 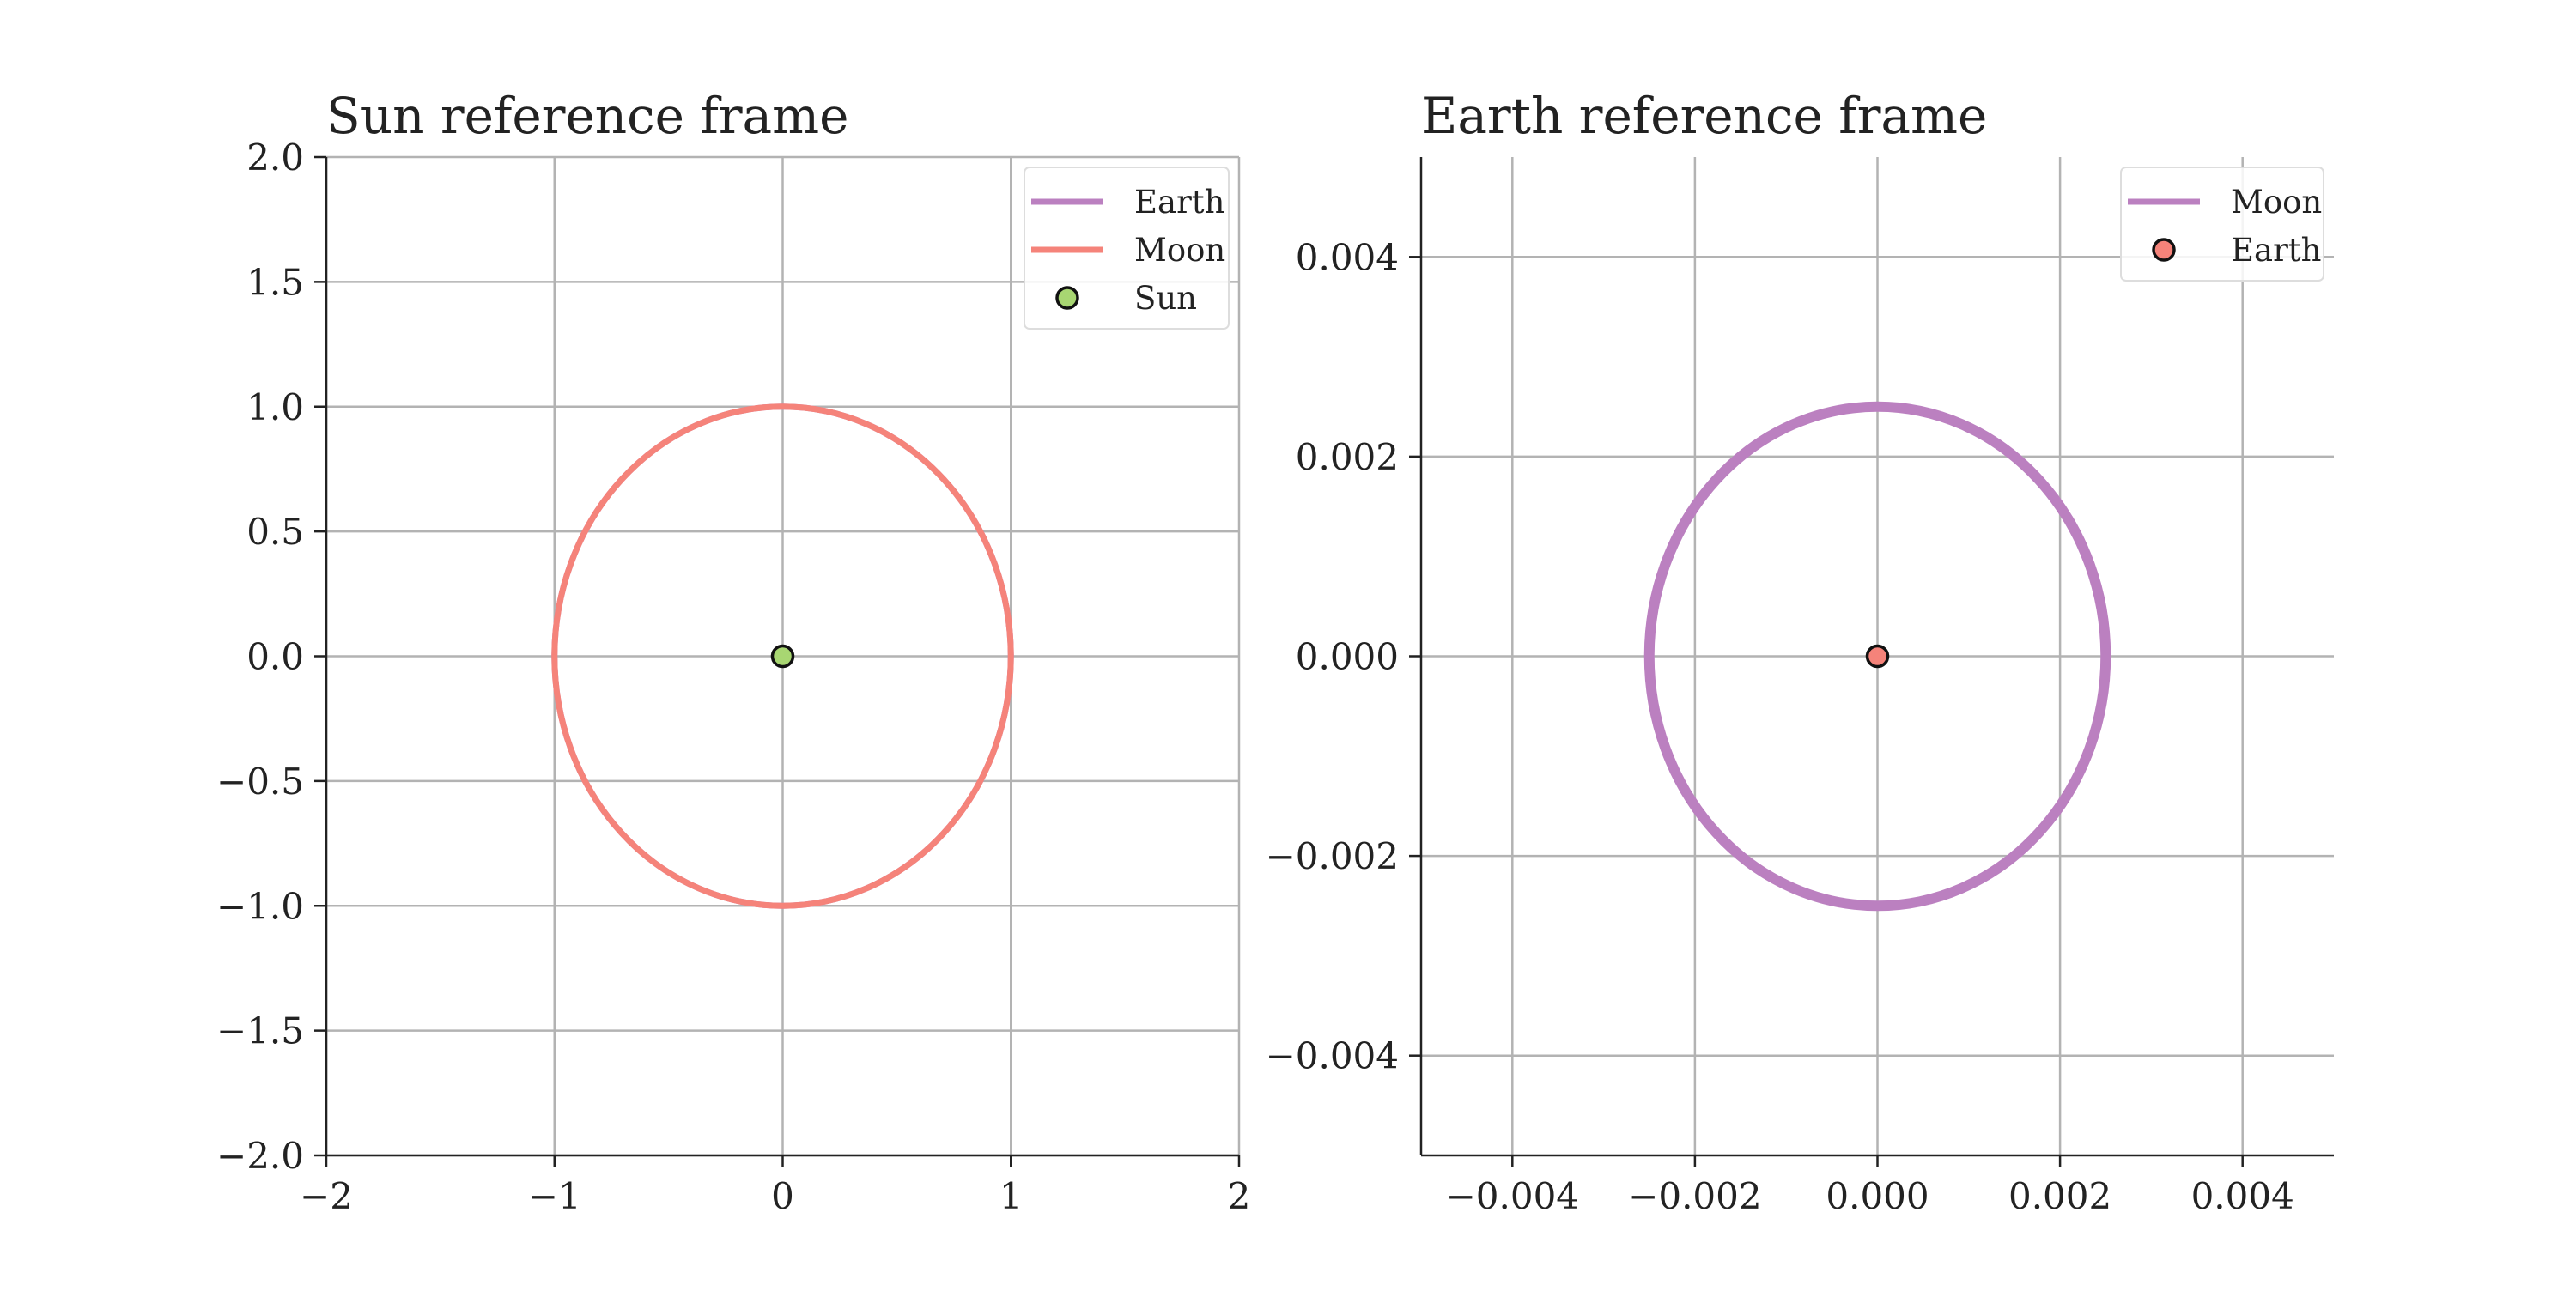 I want to click on y-tick-label: 2.0, so click(x=275, y=158).